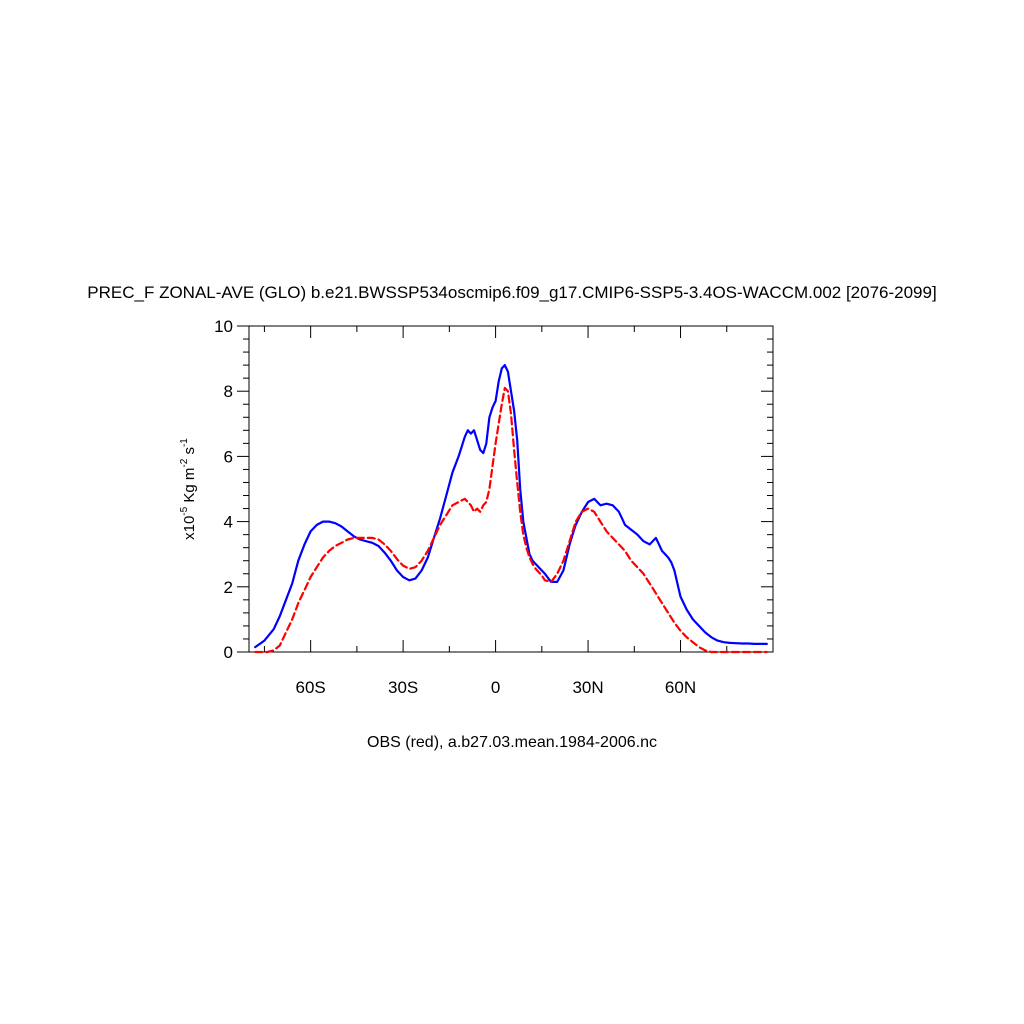  Describe the element at coordinates (228, 391) in the screenshot. I see `y-tick-label: 8` at that location.